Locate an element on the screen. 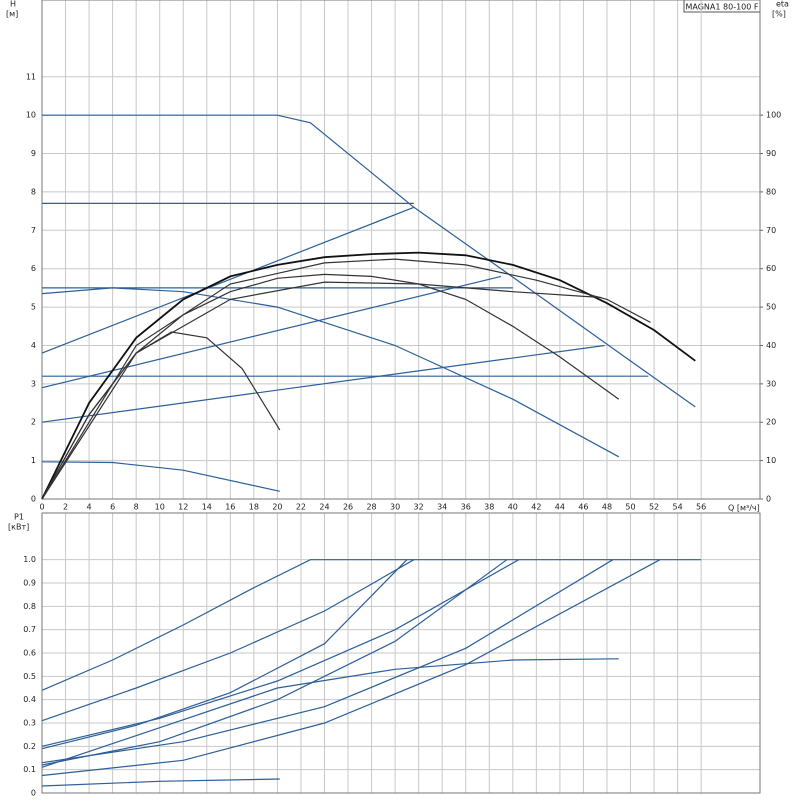 The height and width of the screenshot is (800, 800). y-tick-label: 10 is located at coordinates (31, 115).